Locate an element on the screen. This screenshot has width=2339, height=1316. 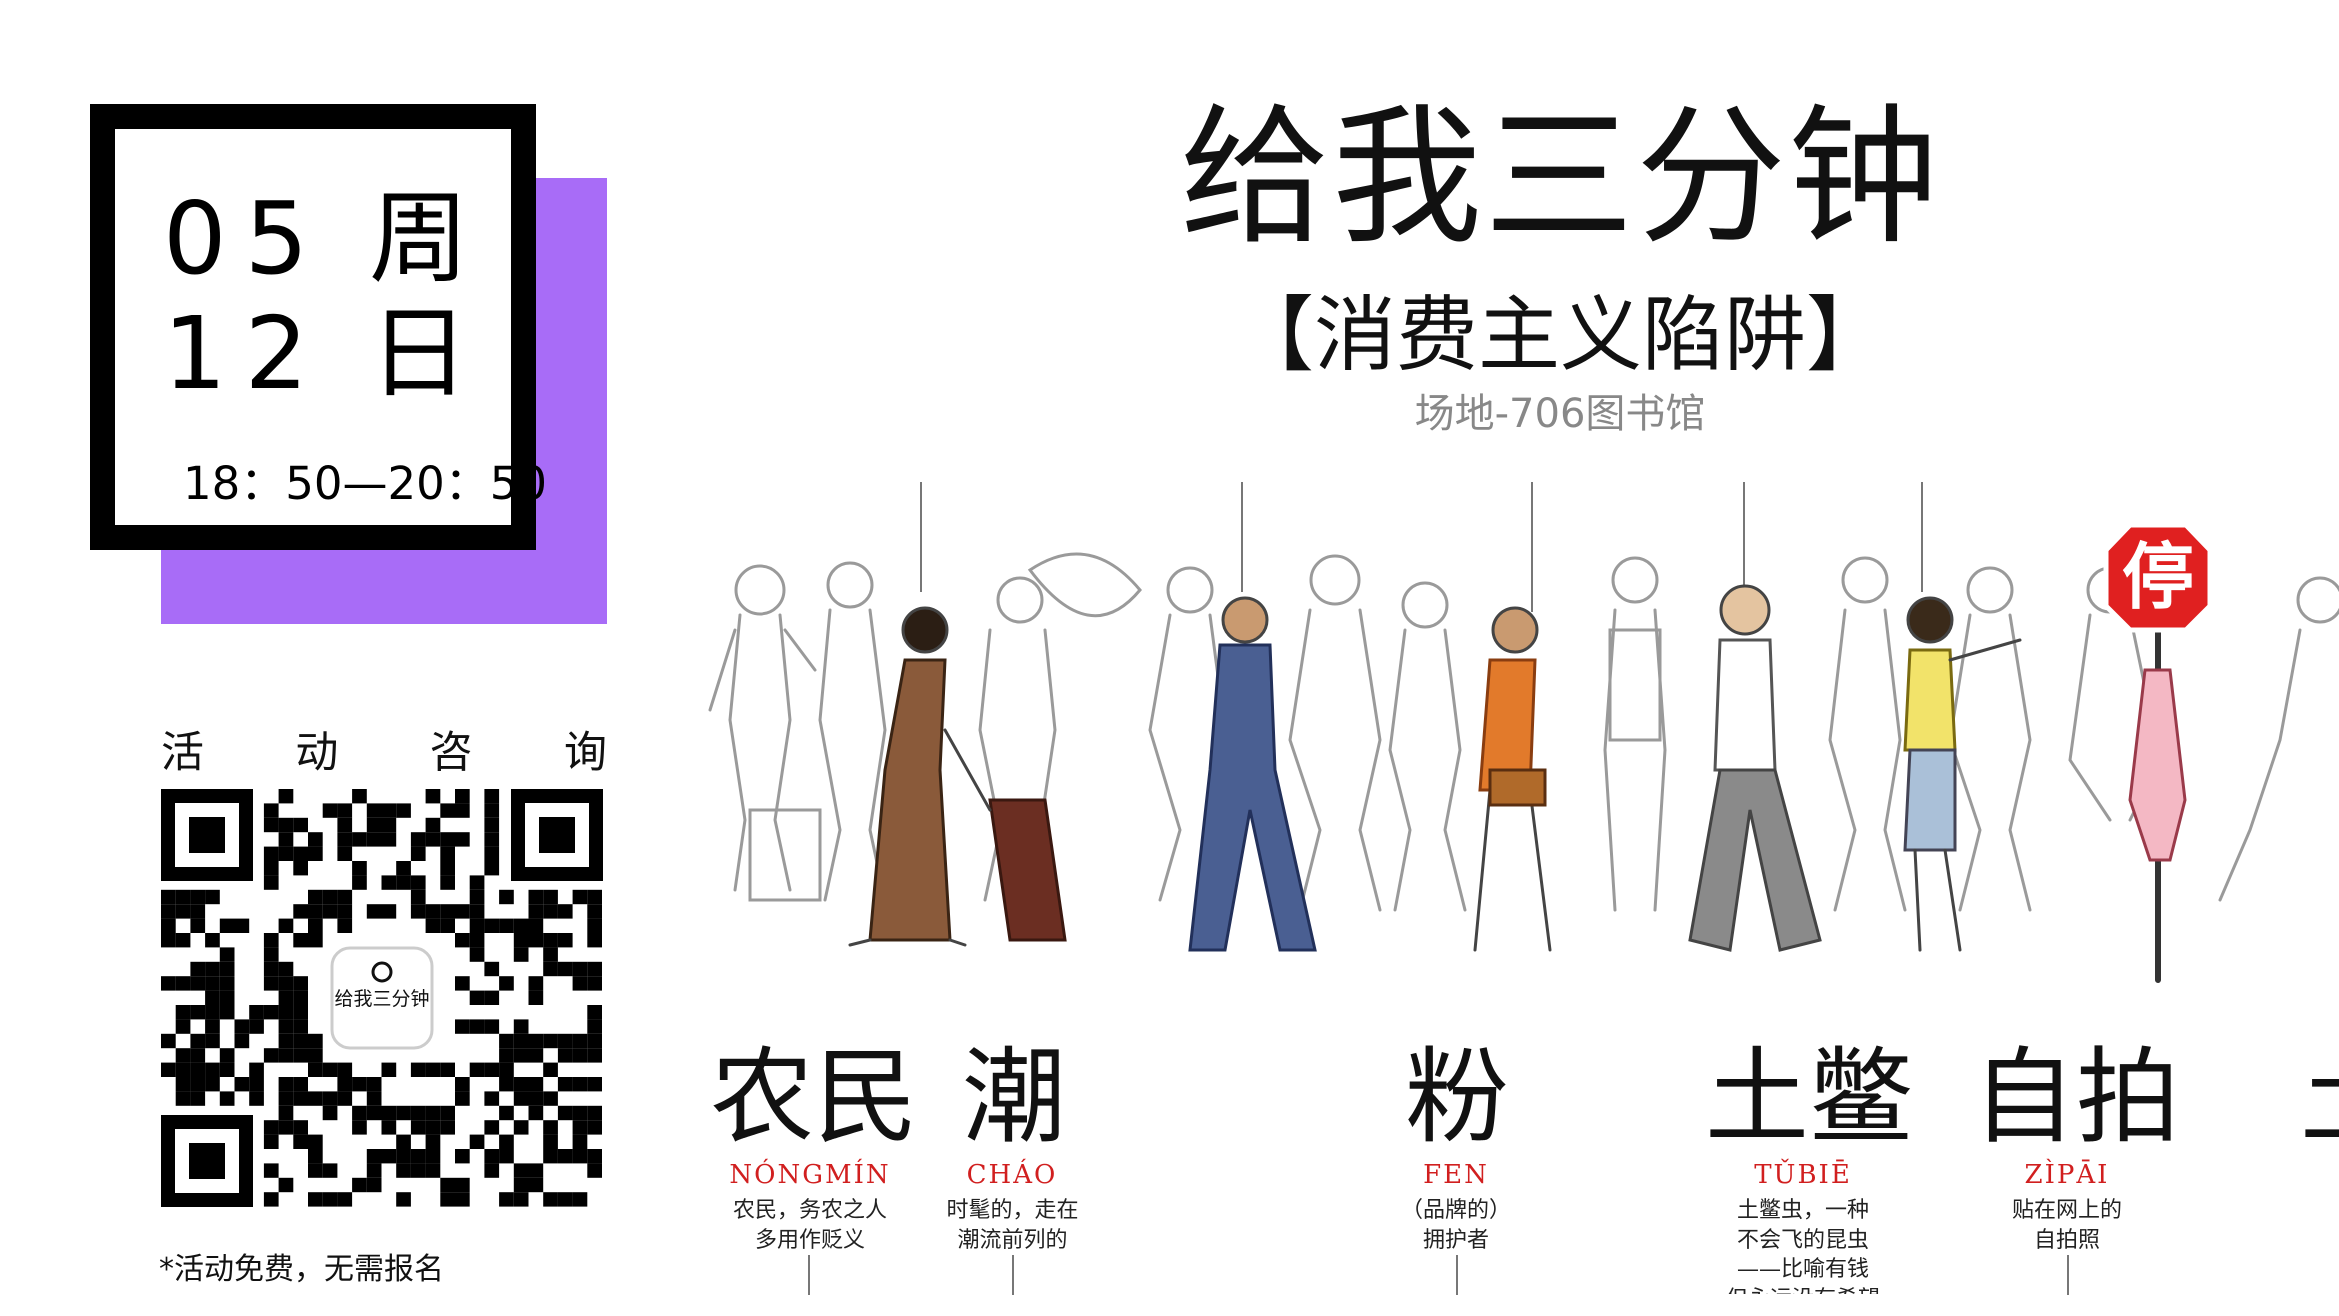
label-desc: （品牌的） 拥护者 is located at coordinates (1455, 1225).